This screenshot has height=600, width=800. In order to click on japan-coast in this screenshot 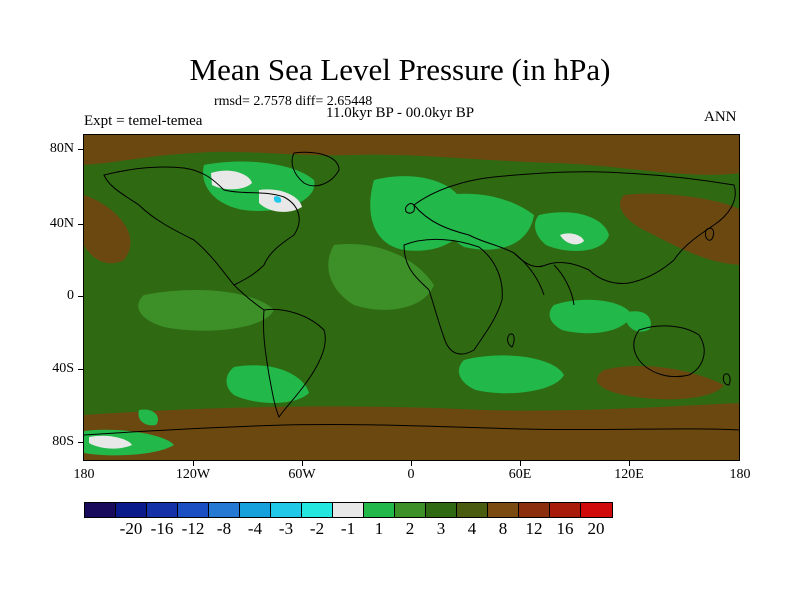, I will do `click(710, 234)`.